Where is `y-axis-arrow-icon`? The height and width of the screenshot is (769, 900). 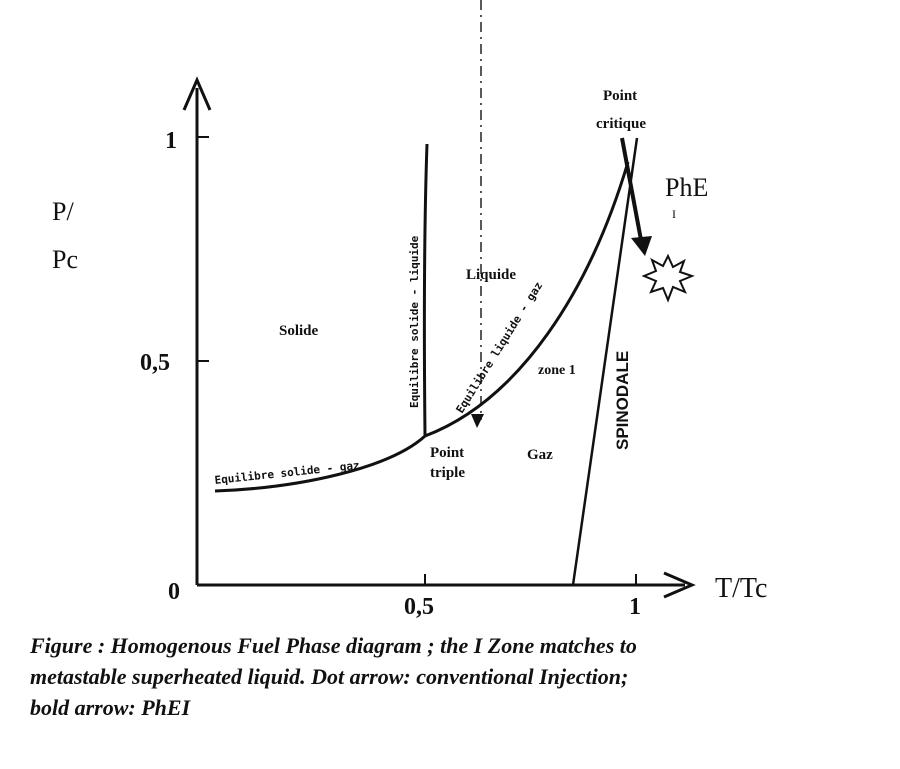 y-axis-arrow-icon is located at coordinates (197, 93).